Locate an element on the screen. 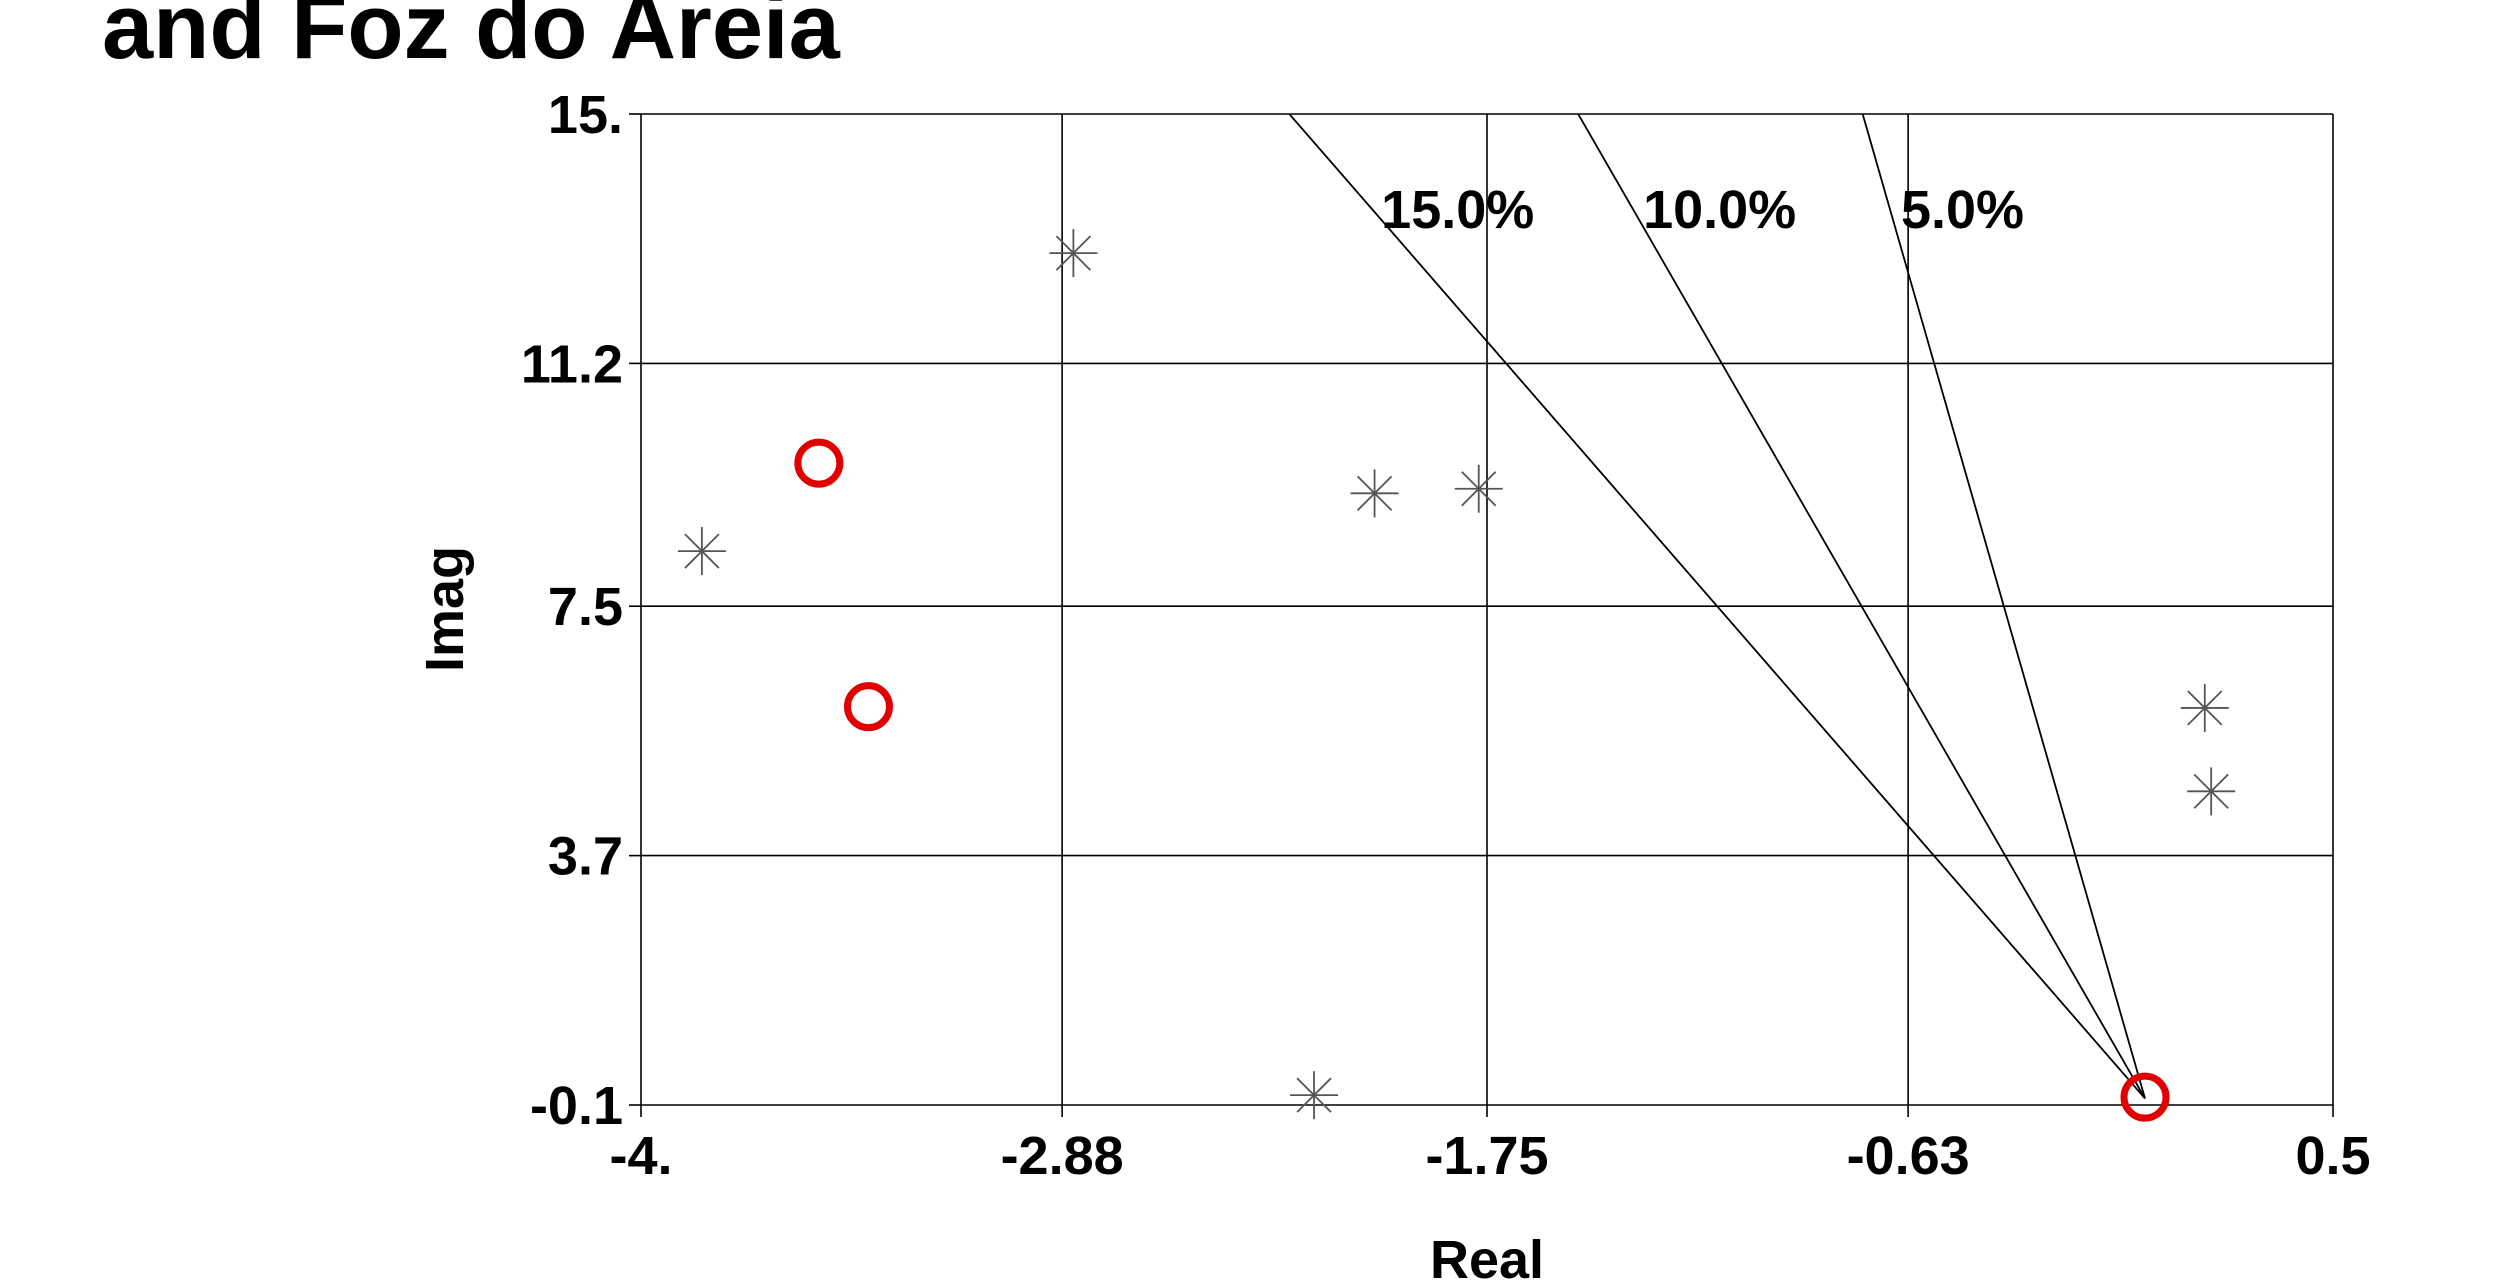 The height and width of the screenshot is (1283, 2512). y-axis-label: Imag is located at coordinates (445, 609).